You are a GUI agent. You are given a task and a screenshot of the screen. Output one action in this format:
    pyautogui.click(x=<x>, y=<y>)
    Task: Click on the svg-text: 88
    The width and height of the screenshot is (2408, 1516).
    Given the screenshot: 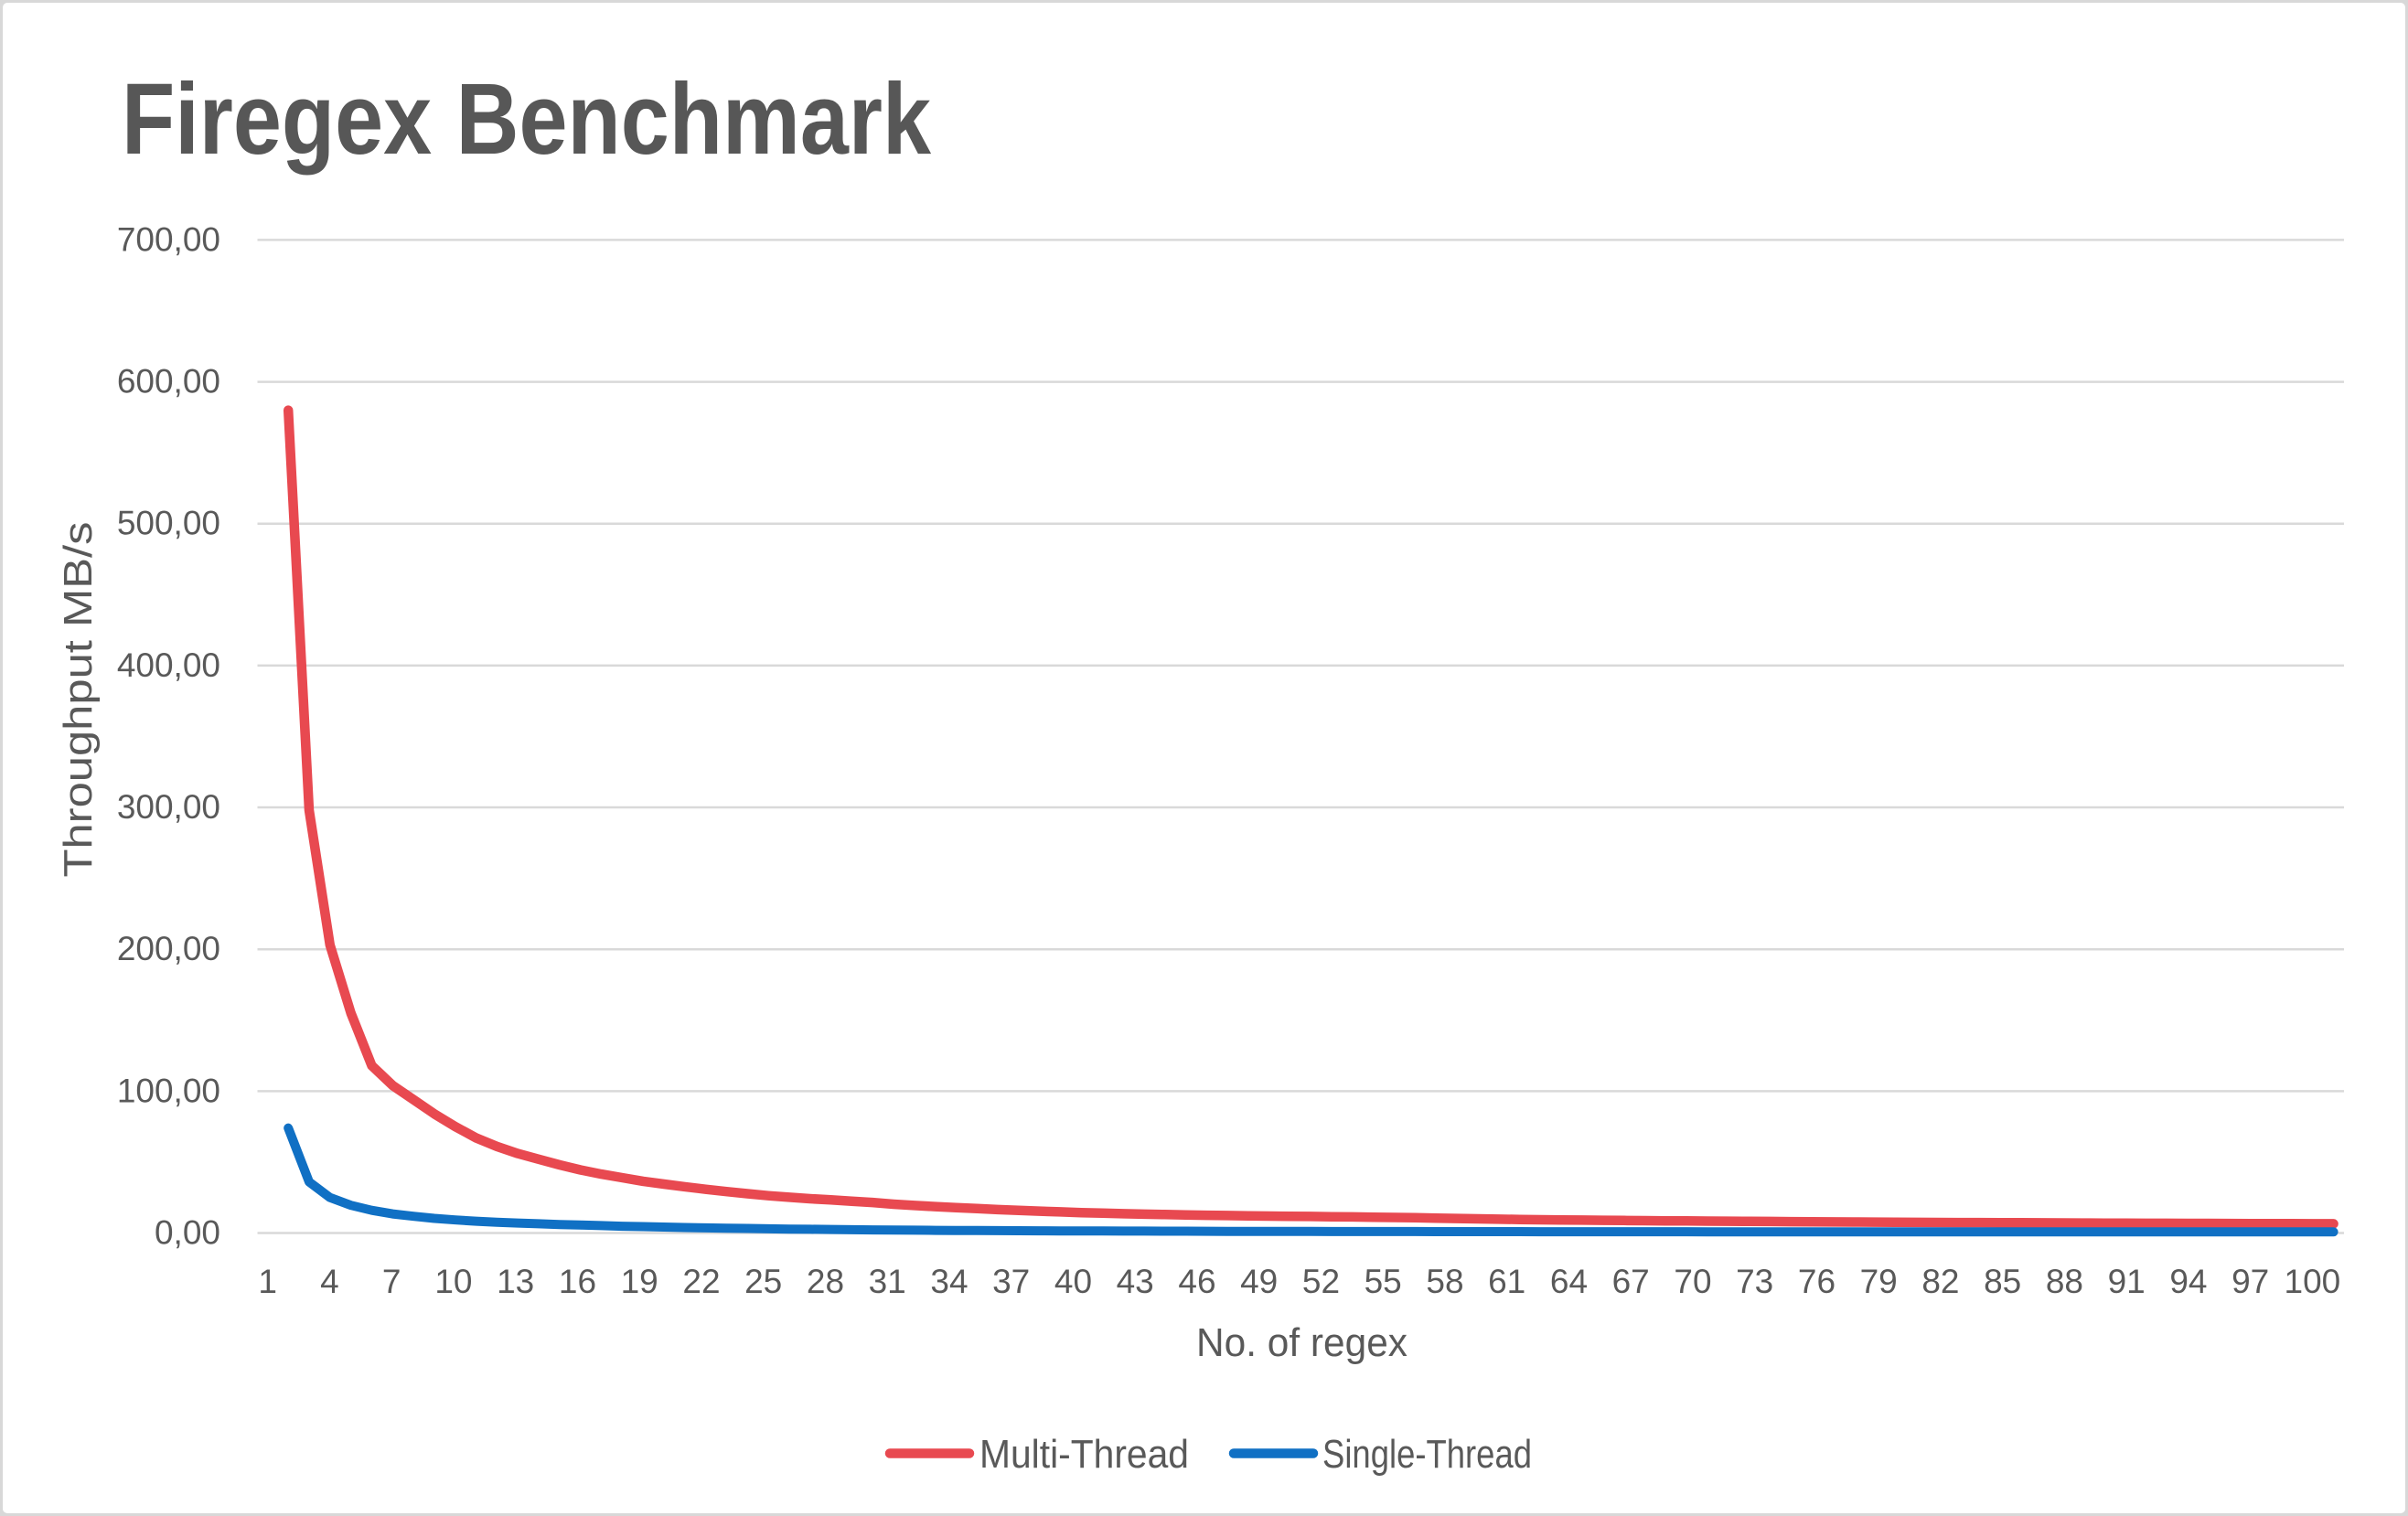 What is the action you would take?
    pyautogui.click(x=2065, y=1282)
    